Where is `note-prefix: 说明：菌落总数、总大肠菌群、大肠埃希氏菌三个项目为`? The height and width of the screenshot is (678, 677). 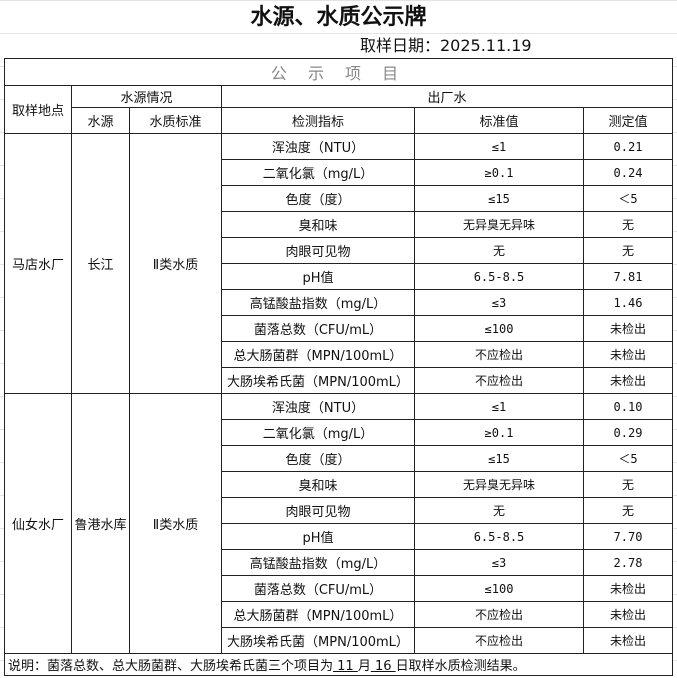
note-prefix: 说明：菌落总数、总大肠菌群、大肠埃希氏菌三个项目为 is located at coordinates (171, 666).